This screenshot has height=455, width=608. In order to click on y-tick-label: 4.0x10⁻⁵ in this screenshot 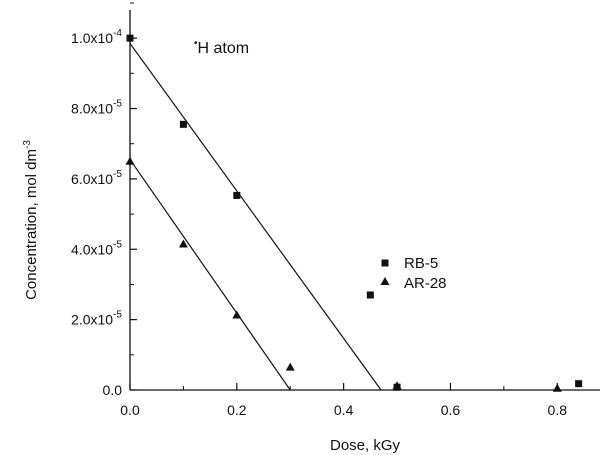, I will do `click(96, 248)`.